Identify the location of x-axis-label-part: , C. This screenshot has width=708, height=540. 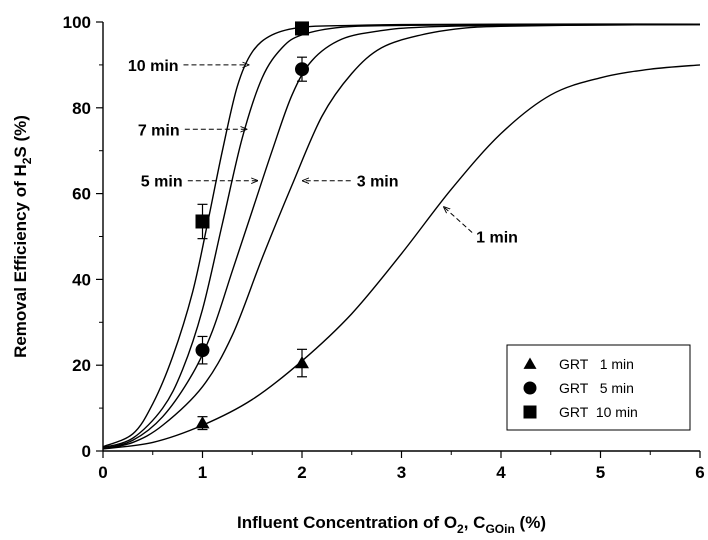
(475, 522).